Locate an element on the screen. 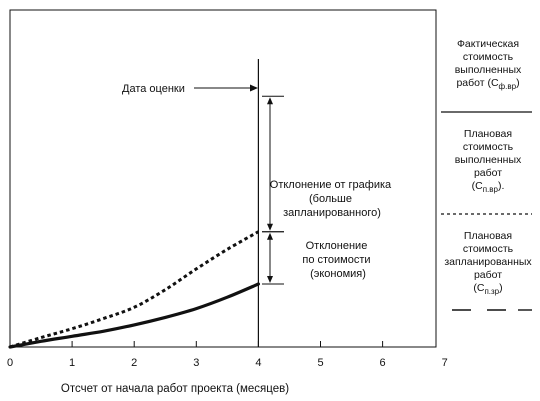 The height and width of the screenshot is (401, 540). schedule-variance-arrow-down is located at coordinates (270, 227).